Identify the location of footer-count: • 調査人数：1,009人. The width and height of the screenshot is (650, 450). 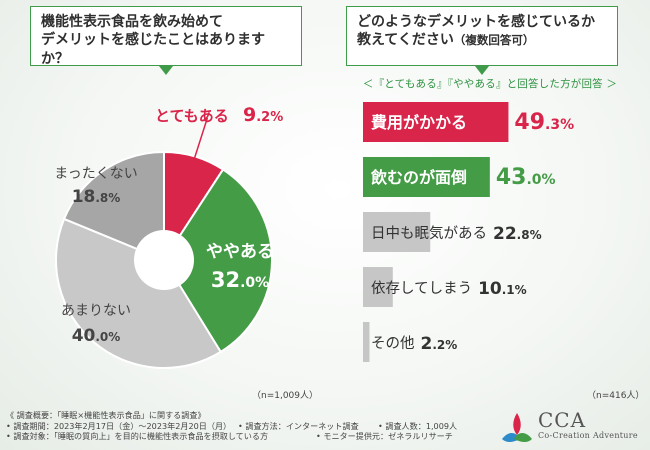
(418, 425).